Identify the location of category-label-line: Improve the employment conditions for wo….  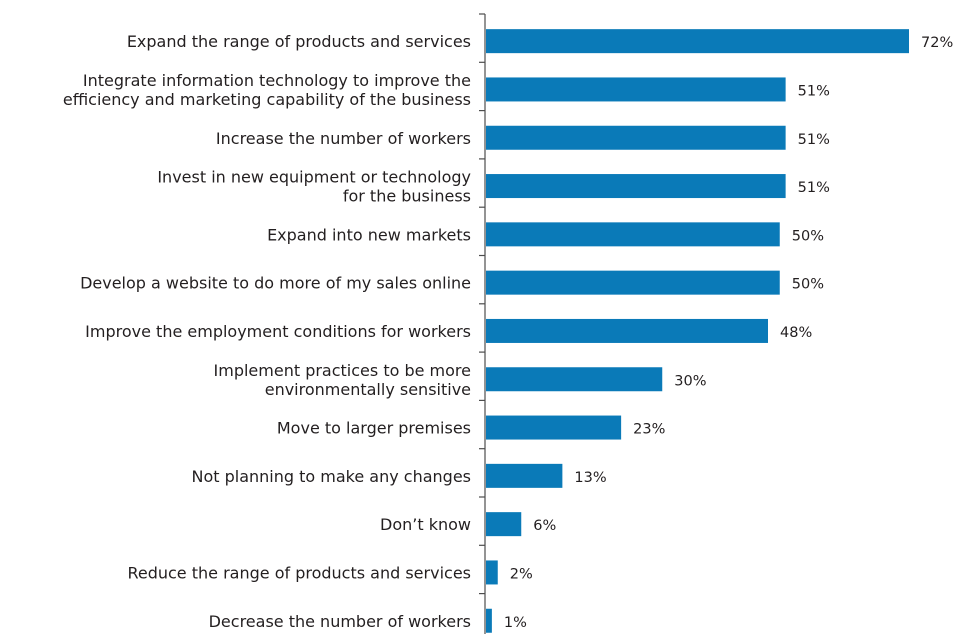
(278, 331).